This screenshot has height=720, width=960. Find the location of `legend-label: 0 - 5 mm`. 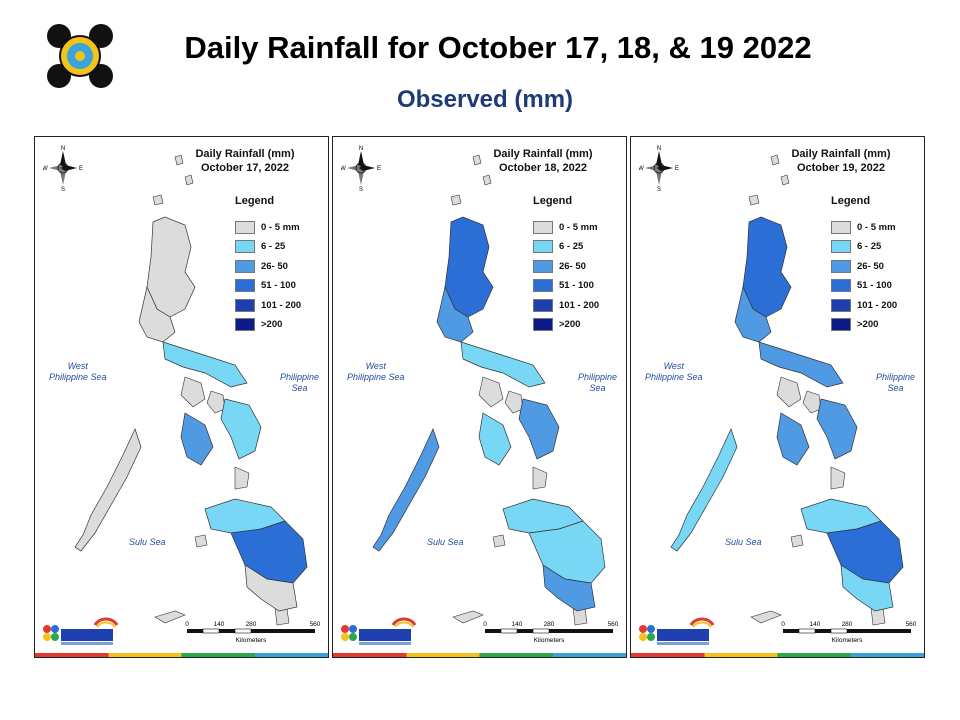

legend-label: 0 - 5 mm is located at coordinates (280, 227).